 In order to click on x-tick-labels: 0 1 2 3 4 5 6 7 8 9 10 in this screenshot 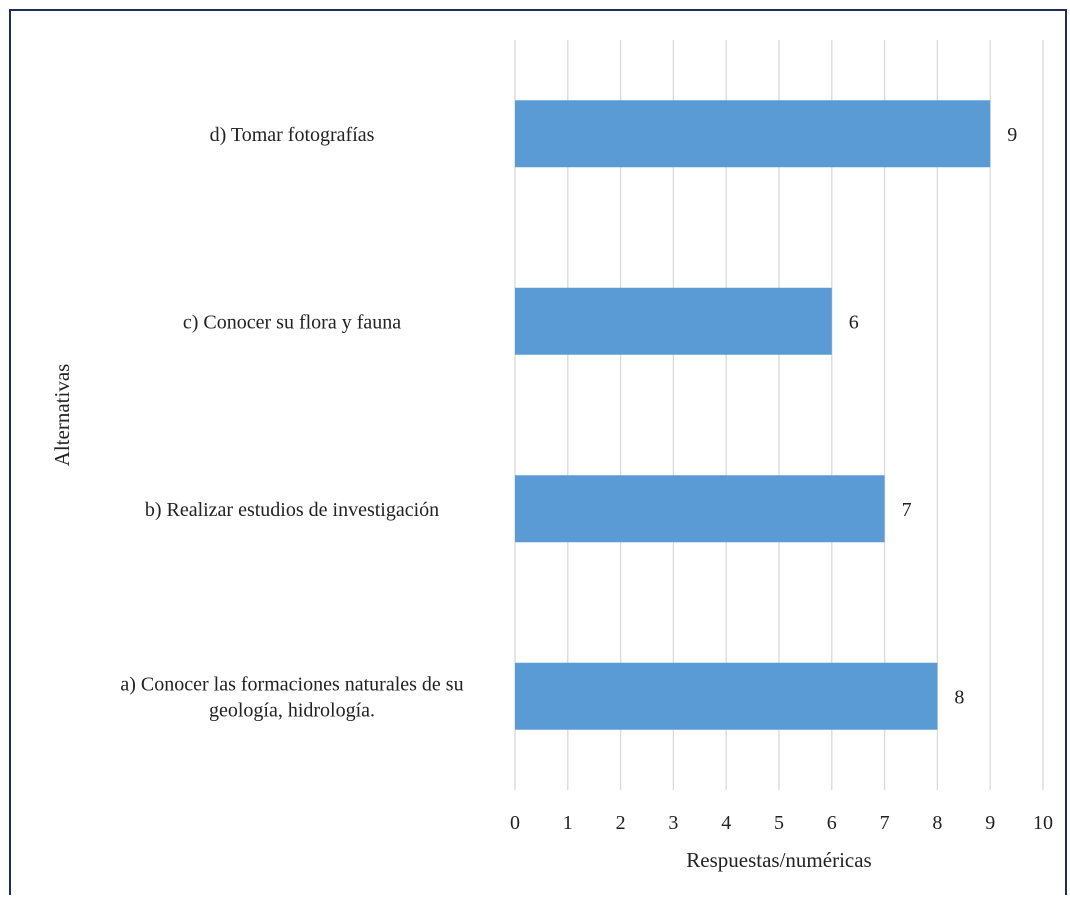, I will do `click(781, 823)`.